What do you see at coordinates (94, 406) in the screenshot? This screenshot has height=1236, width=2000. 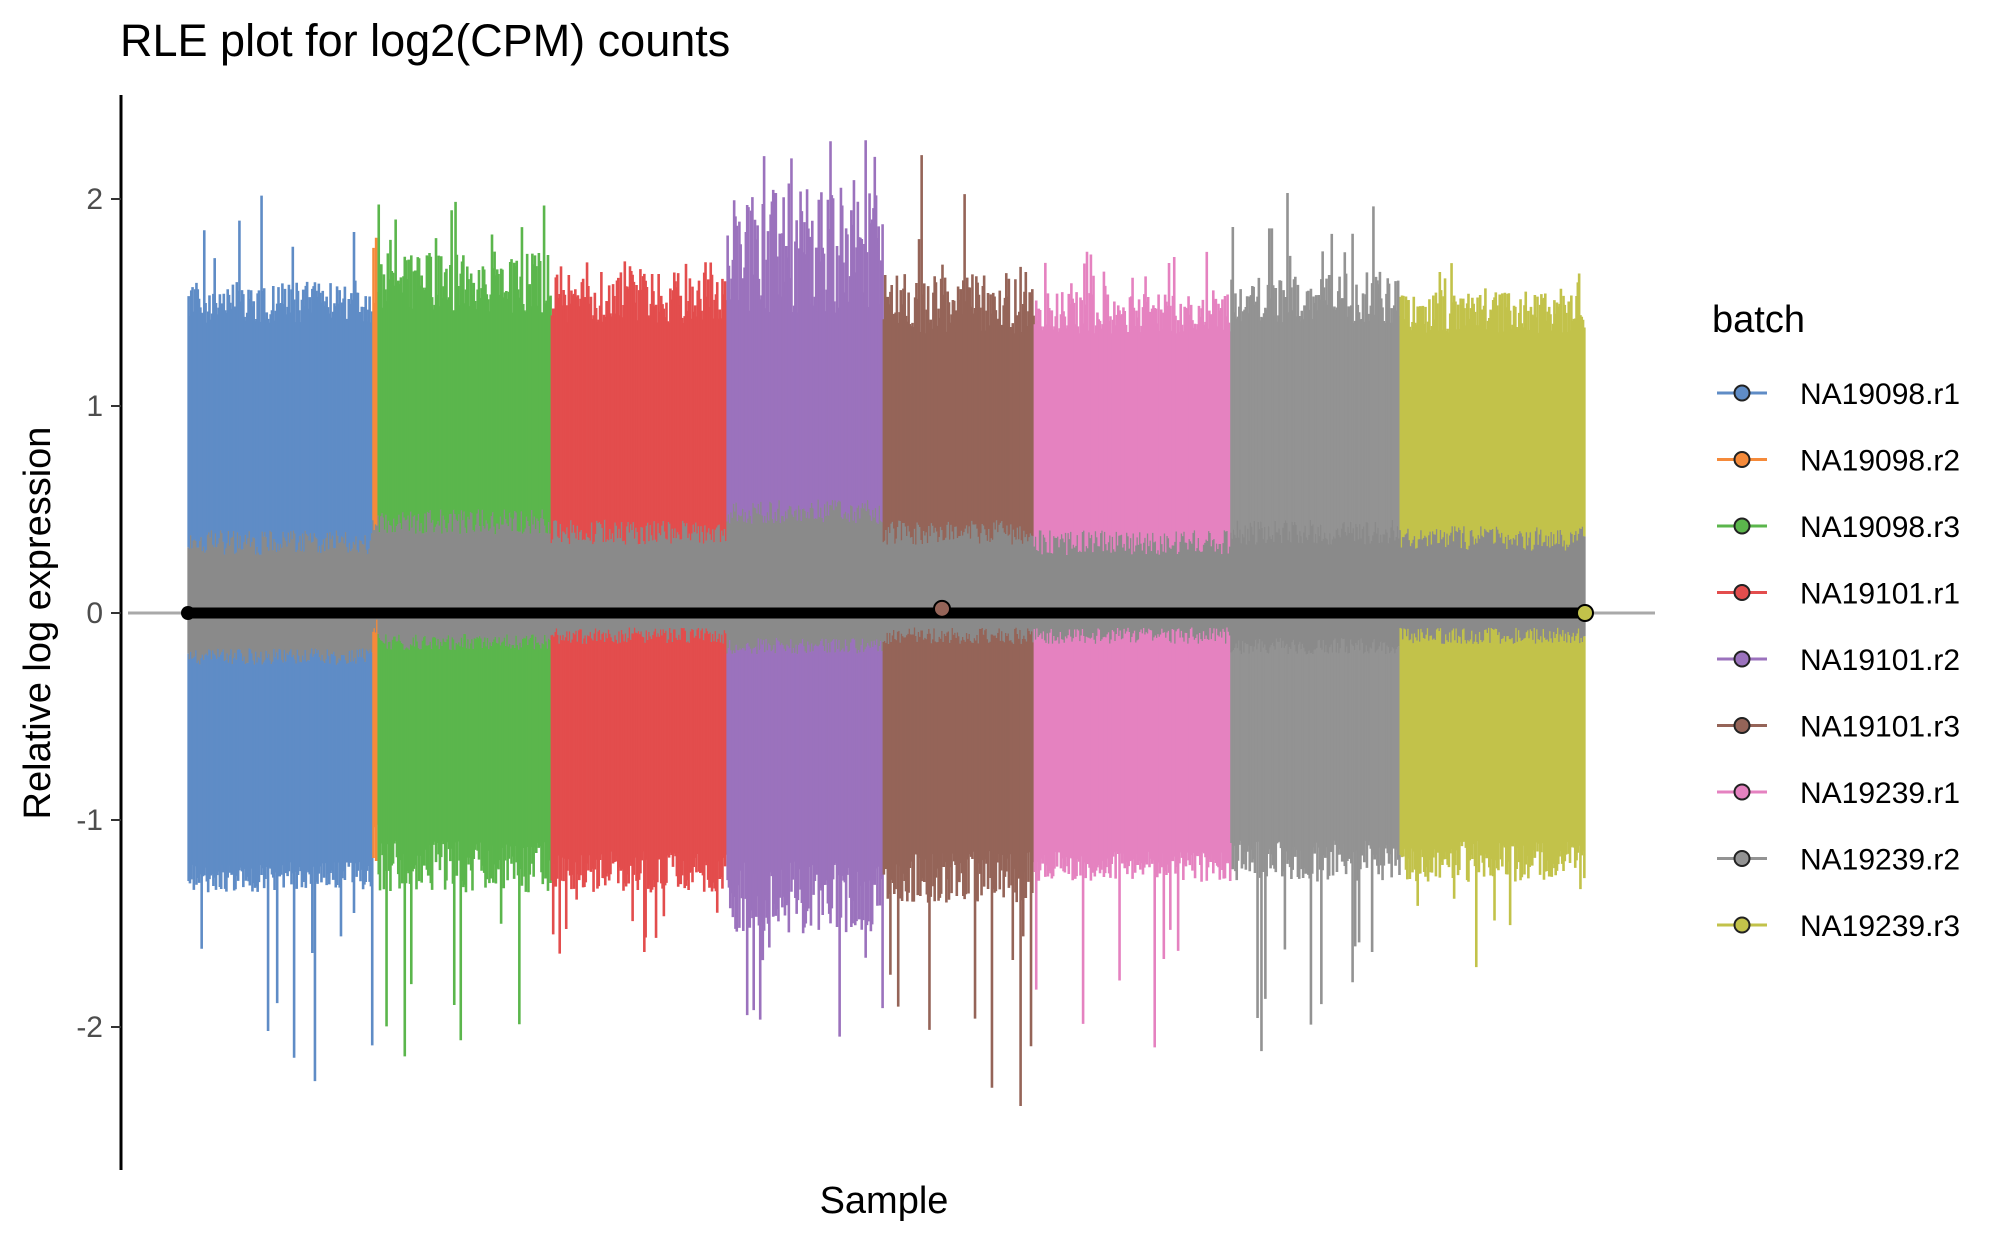 I see `y-tick-label: 1` at bounding box center [94, 406].